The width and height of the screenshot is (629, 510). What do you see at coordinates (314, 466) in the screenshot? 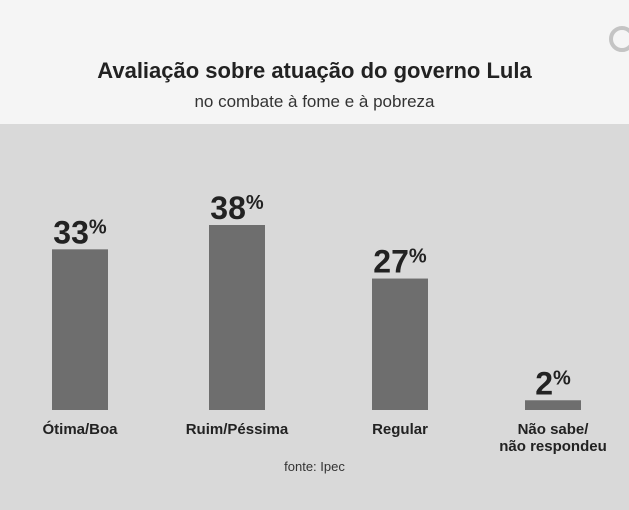
I see `source-note: fonte: Ipec` at bounding box center [314, 466].